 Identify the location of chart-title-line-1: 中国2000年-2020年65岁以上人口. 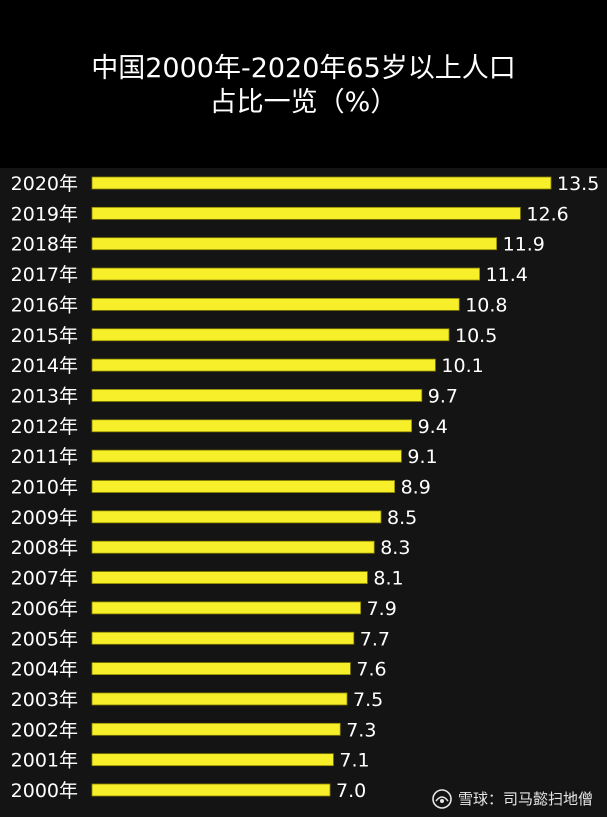
(303, 68).